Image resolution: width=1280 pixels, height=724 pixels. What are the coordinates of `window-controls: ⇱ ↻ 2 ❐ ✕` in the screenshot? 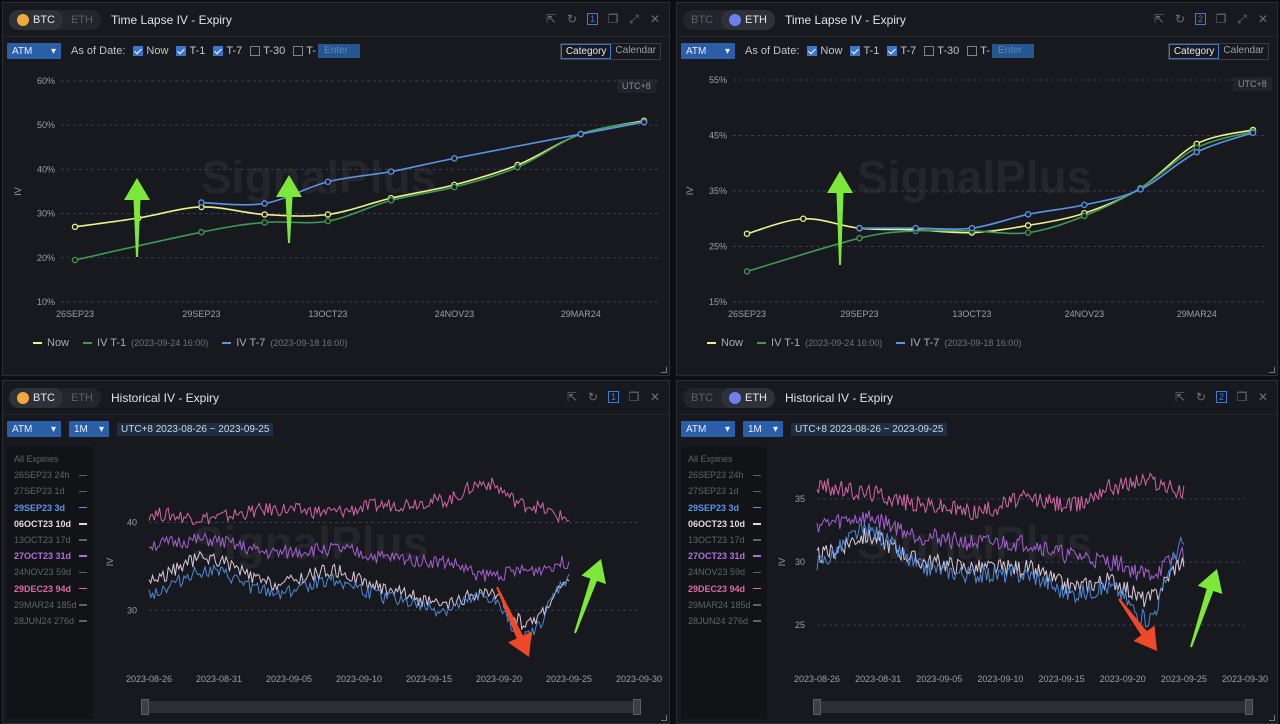 It's located at (1221, 397).